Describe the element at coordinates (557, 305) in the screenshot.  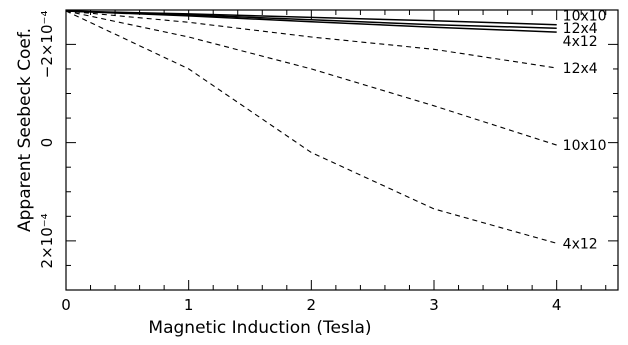
I see `x-tick-label: 4` at that location.